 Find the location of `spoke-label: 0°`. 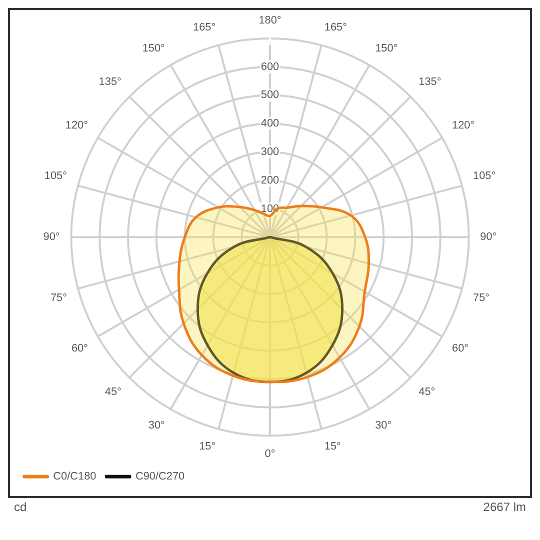

spoke-label: 0° is located at coordinates (270, 454).